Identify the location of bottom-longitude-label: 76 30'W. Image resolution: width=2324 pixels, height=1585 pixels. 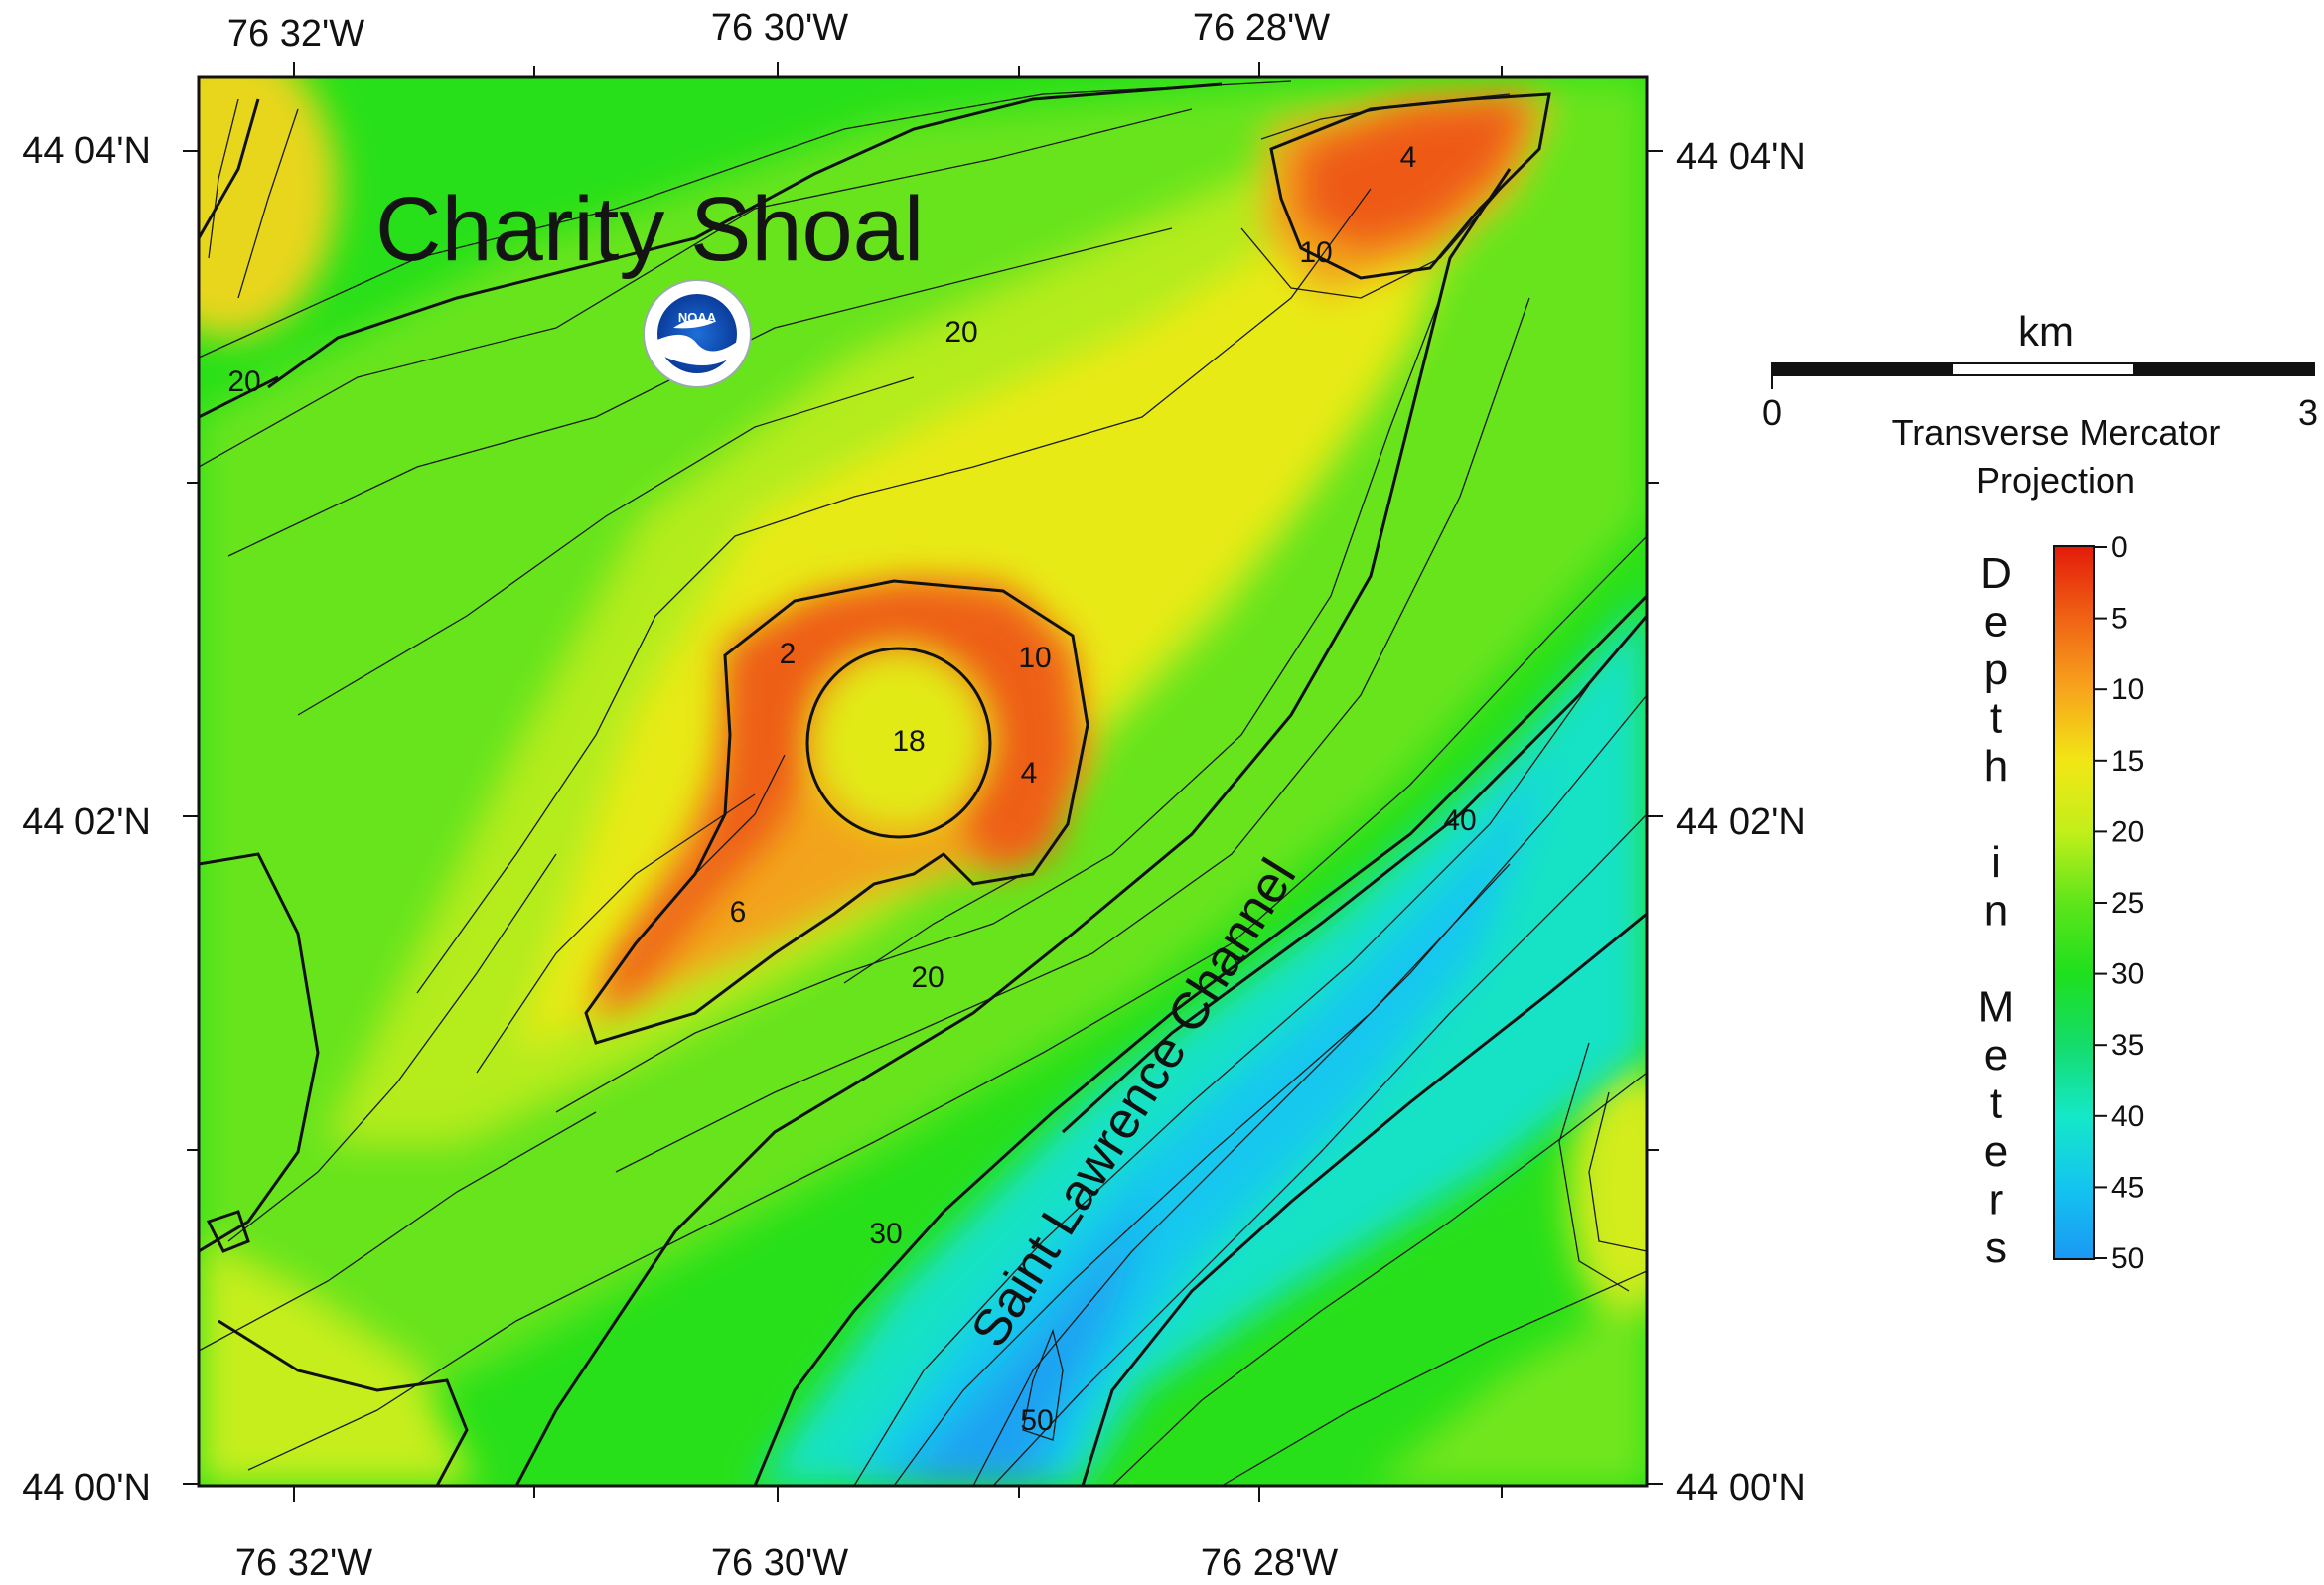
(779, 1563).